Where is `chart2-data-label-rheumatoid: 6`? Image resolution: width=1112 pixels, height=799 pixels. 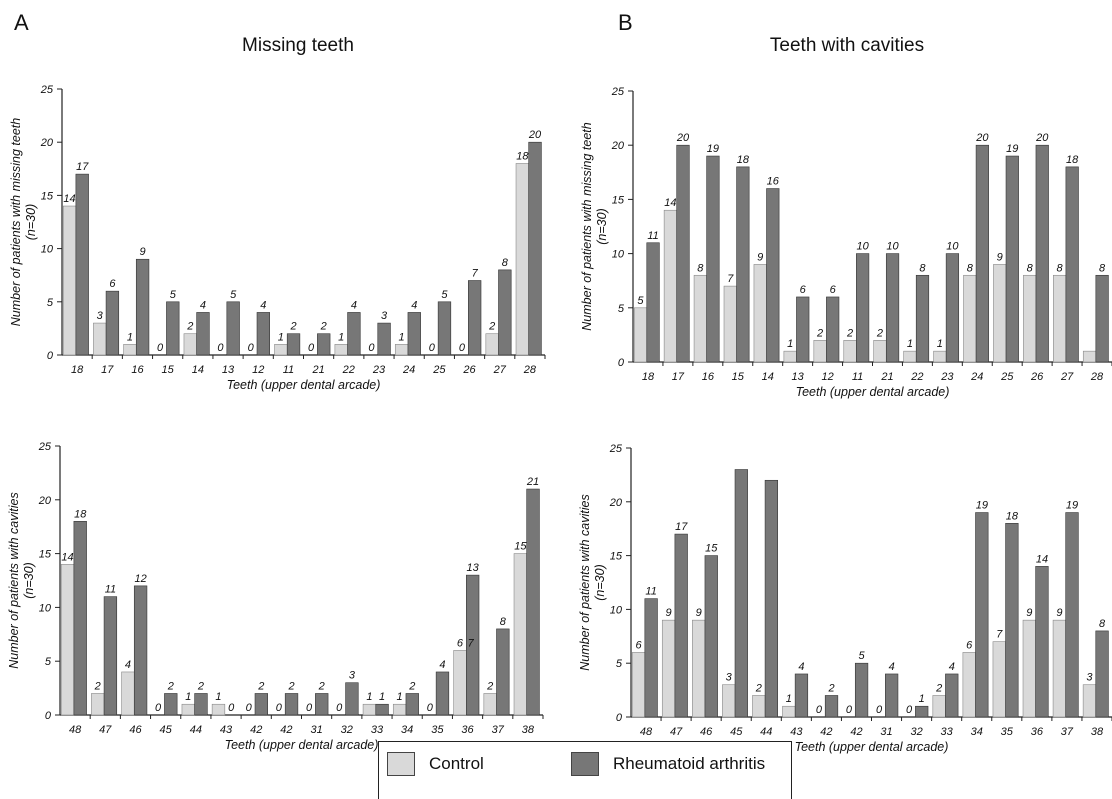 chart2-data-label-rheumatoid: 6 is located at coordinates (833, 290).